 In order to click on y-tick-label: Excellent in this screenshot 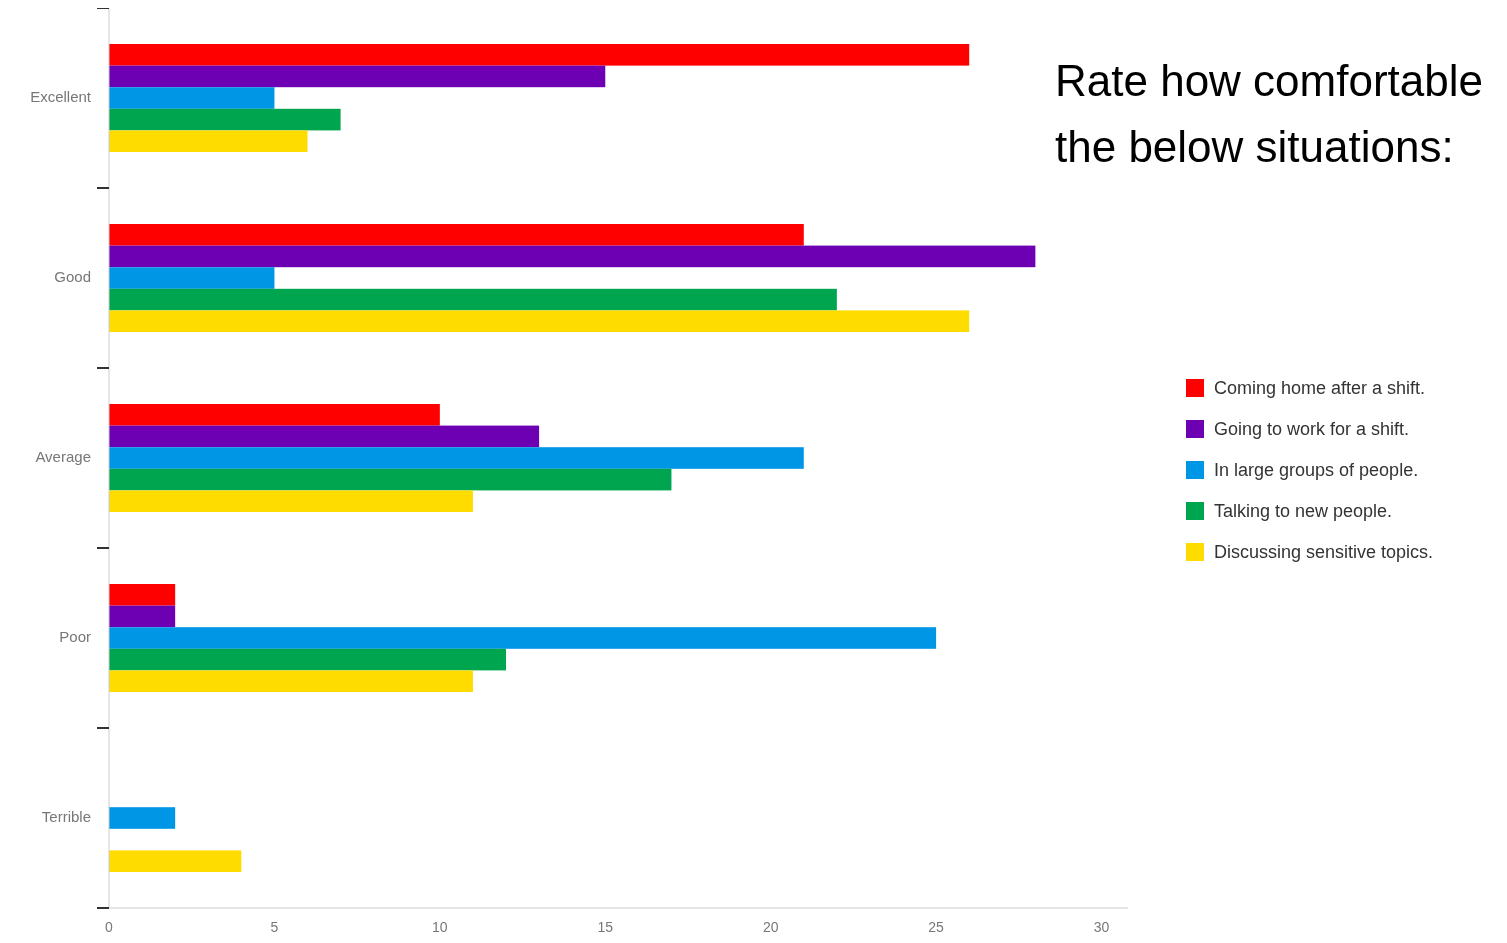, I will do `click(61, 96)`.